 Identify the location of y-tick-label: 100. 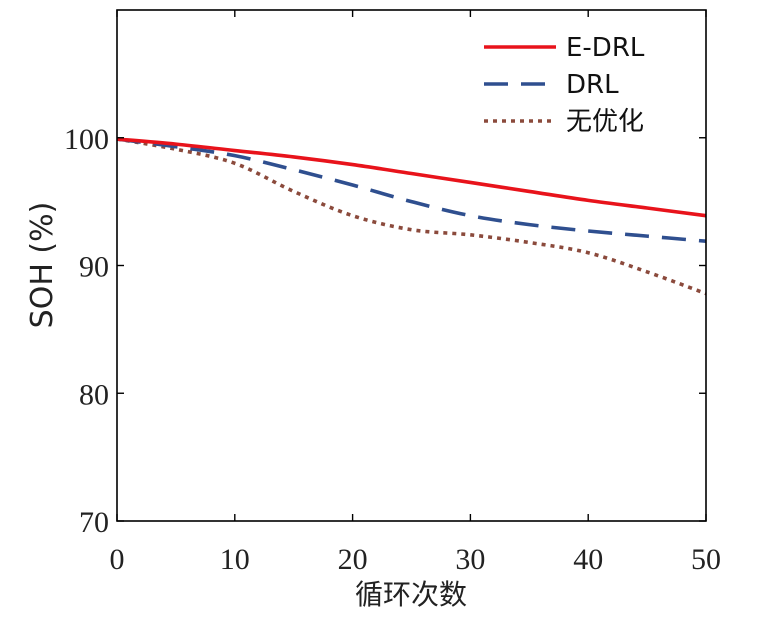
(86, 139).